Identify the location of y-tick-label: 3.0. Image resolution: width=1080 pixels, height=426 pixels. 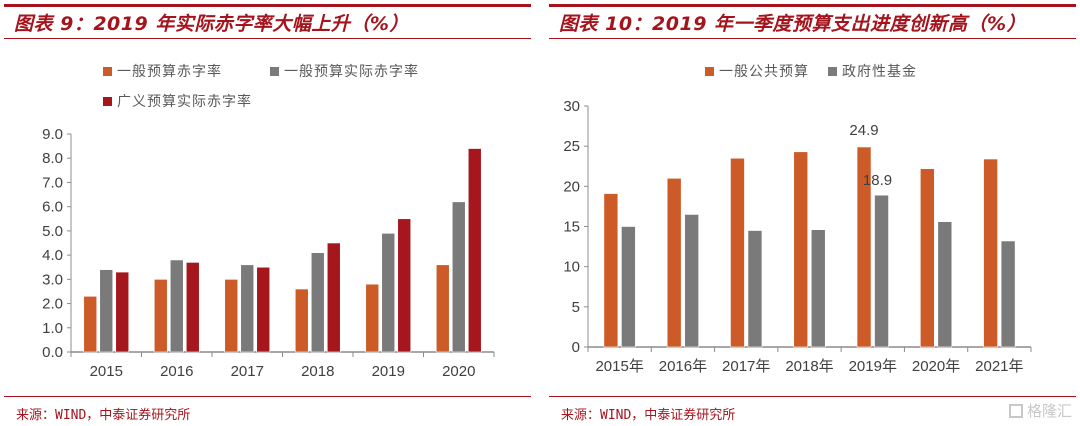
(52, 279).